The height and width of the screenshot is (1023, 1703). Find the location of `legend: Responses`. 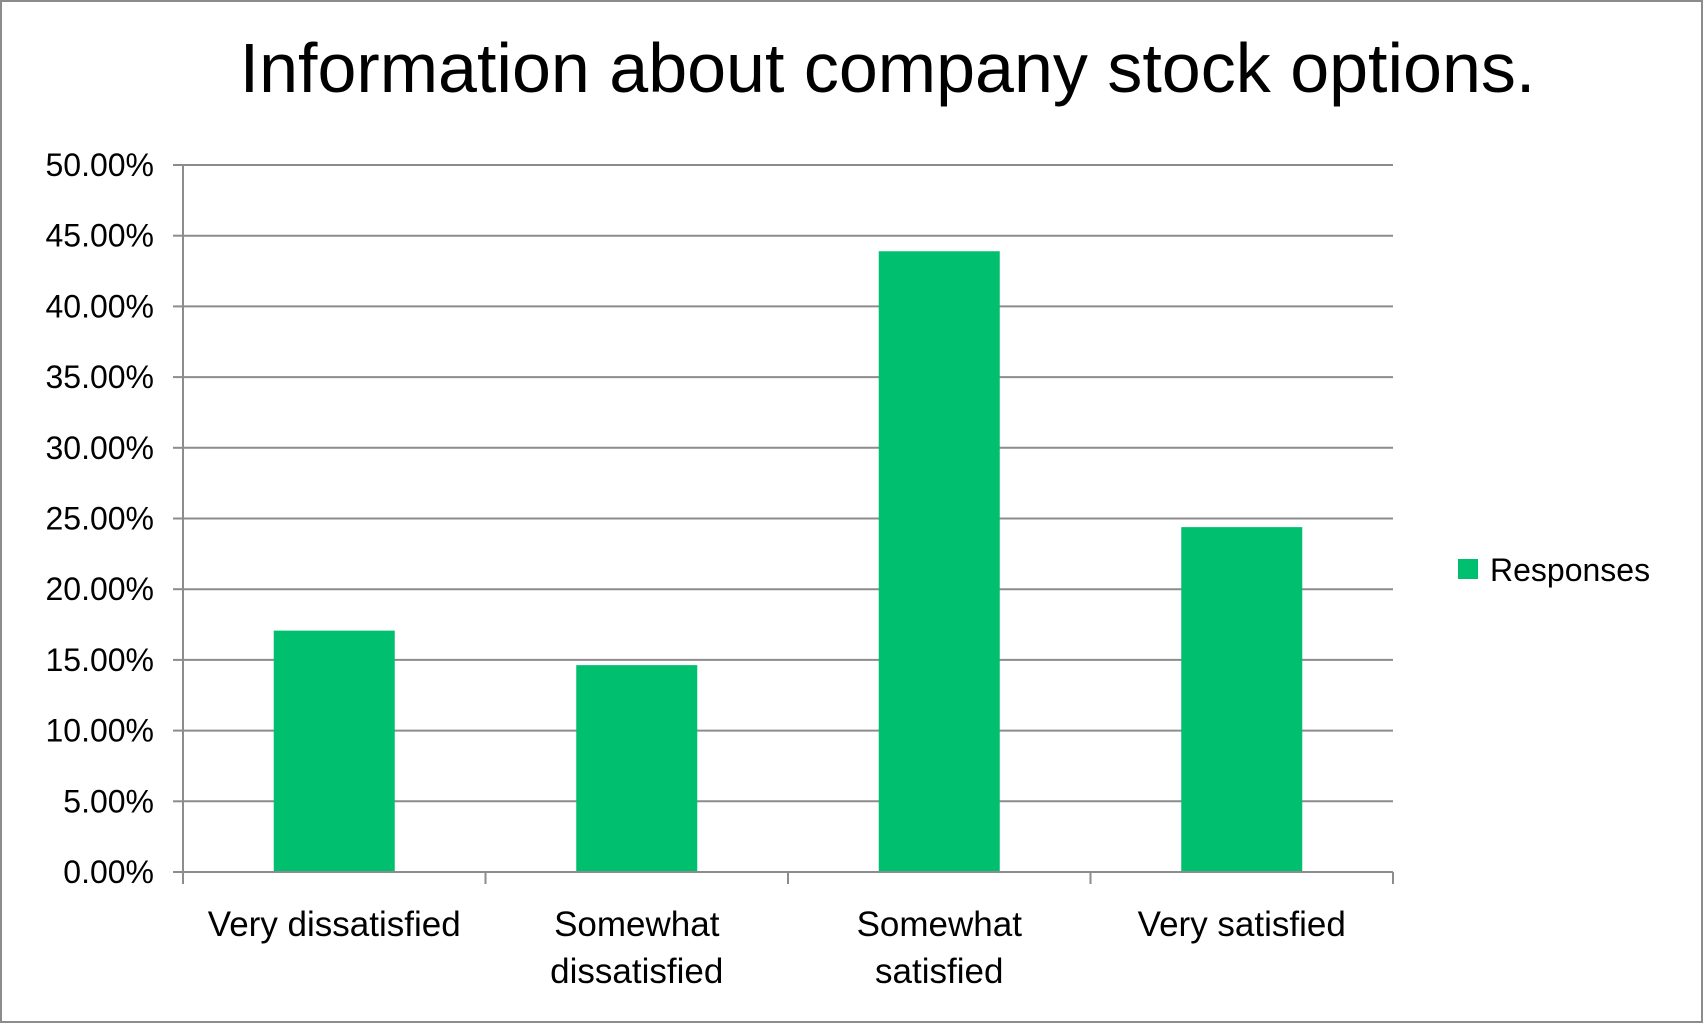

legend: Responses is located at coordinates (1554, 570).